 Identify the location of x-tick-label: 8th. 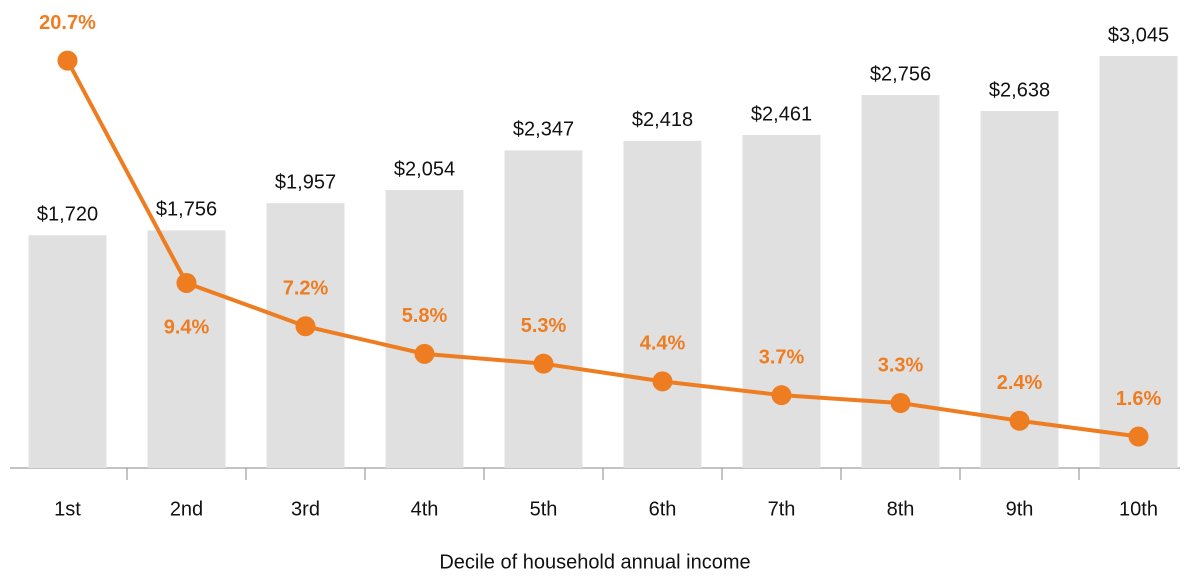
(901, 509).